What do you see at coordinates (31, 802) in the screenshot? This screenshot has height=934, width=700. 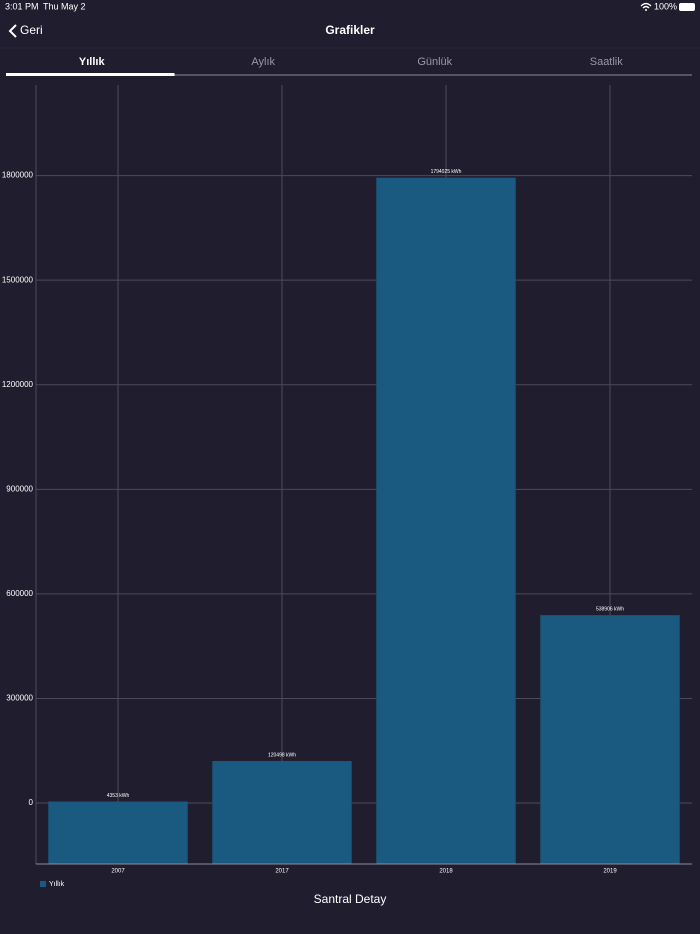 I see `y-tick-label: 0` at bounding box center [31, 802].